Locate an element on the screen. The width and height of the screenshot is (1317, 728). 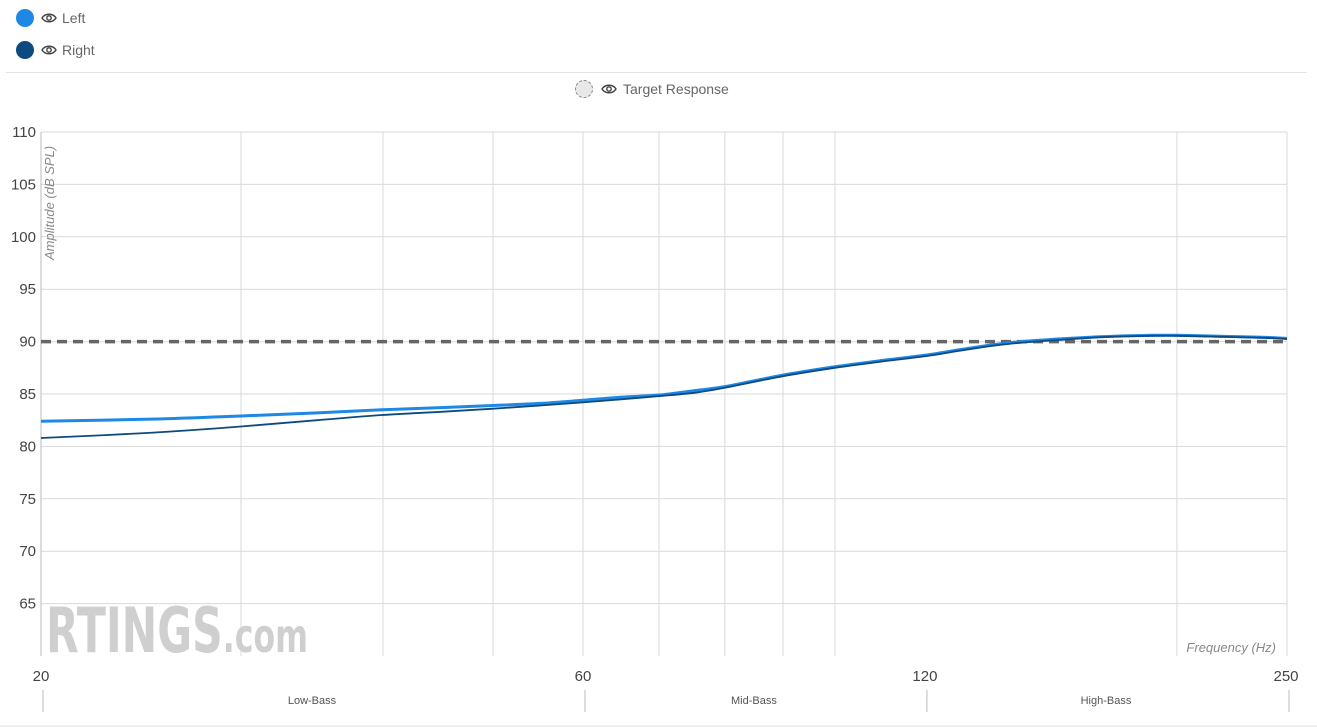
legend-label-right: Right is located at coordinates (78, 50).